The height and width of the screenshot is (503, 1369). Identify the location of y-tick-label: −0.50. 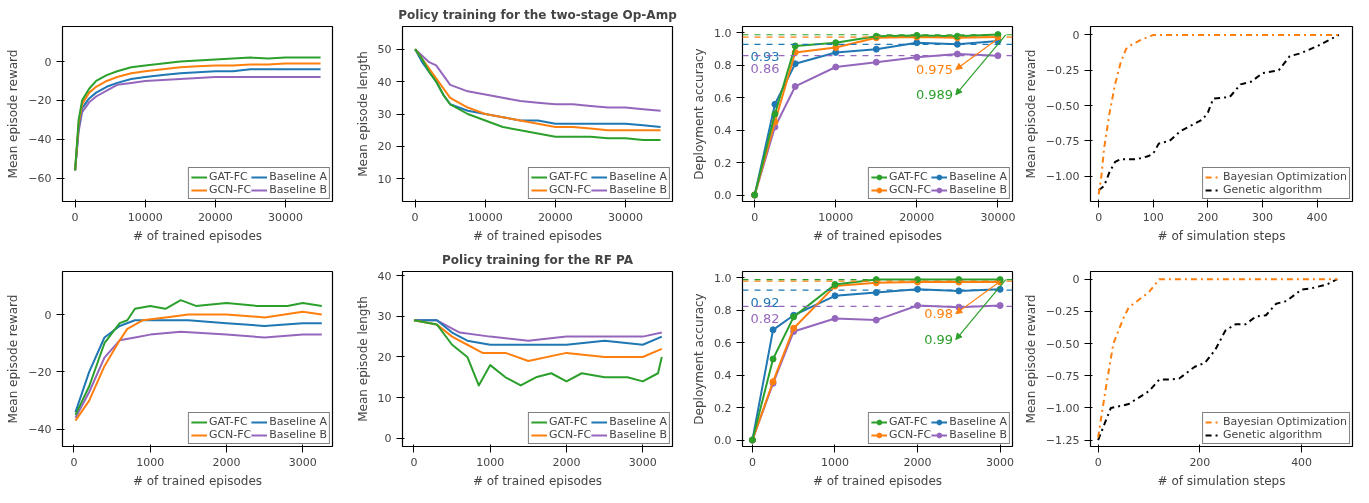
(1062, 344).